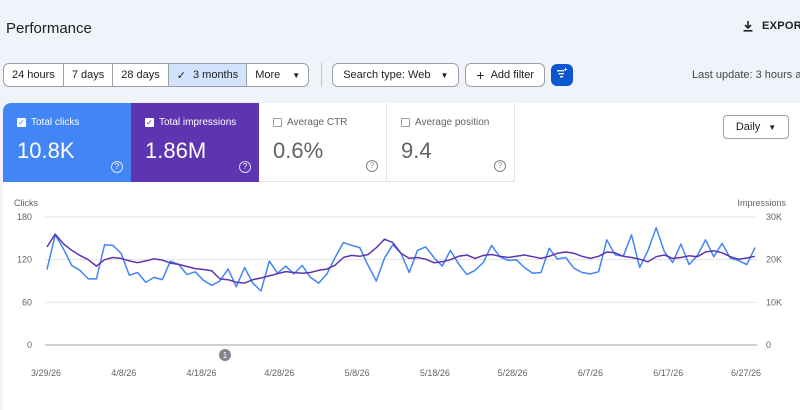  What do you see at coordinates (27, 302) in the screenshot?
I see `left-tick-label: 60` at bounding box center [27, 302].